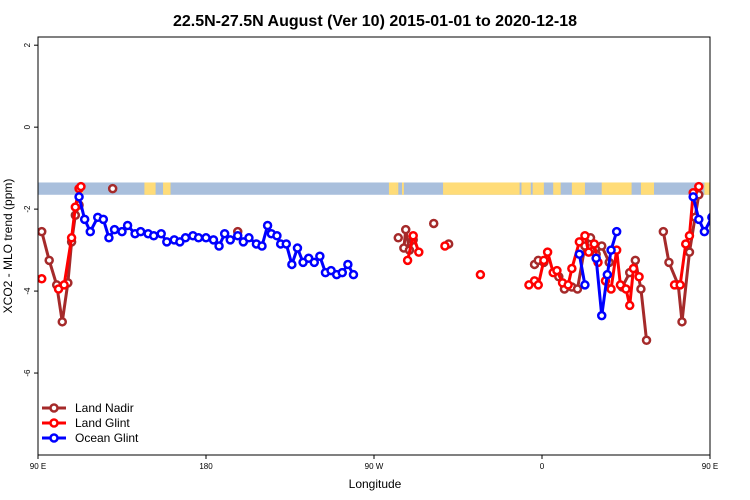 Image resolution: width=750 pixels, height=500 pixels. I want to click on legend-label: Ocean Glint, so click(107, 438).